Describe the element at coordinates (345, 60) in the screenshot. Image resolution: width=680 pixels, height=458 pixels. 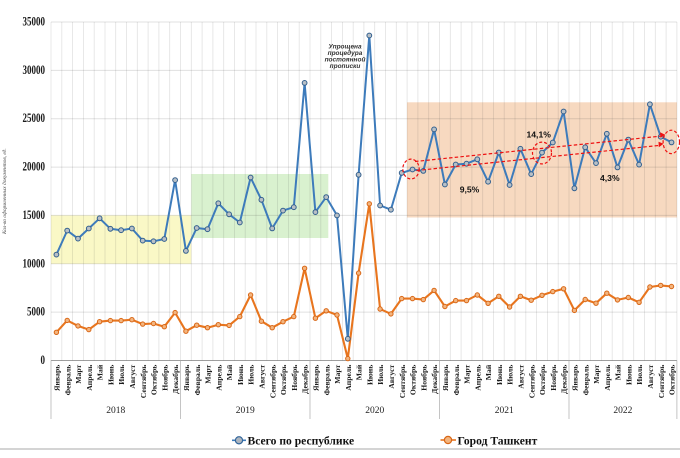
I see `svg-text: постоянной` at that location.